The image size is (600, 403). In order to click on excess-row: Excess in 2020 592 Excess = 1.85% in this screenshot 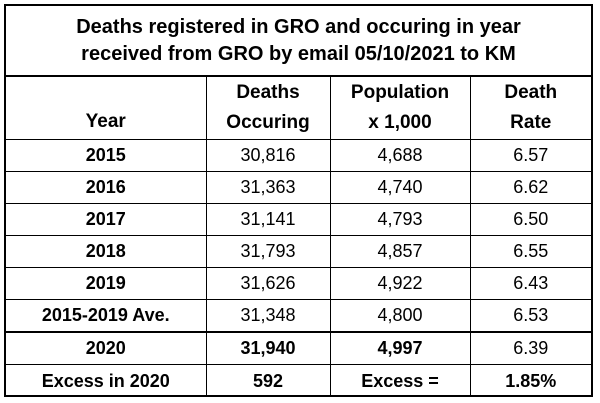, I will do `click(298, 380)`.